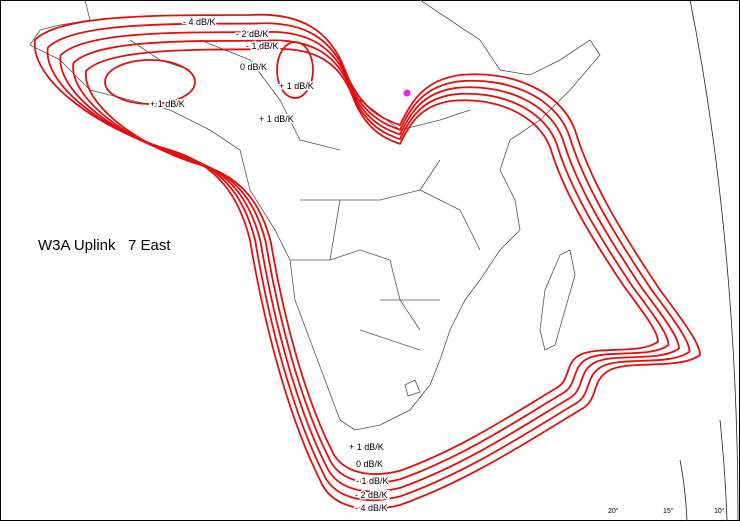  I want to click on satellite-marker, so click(407, 93).